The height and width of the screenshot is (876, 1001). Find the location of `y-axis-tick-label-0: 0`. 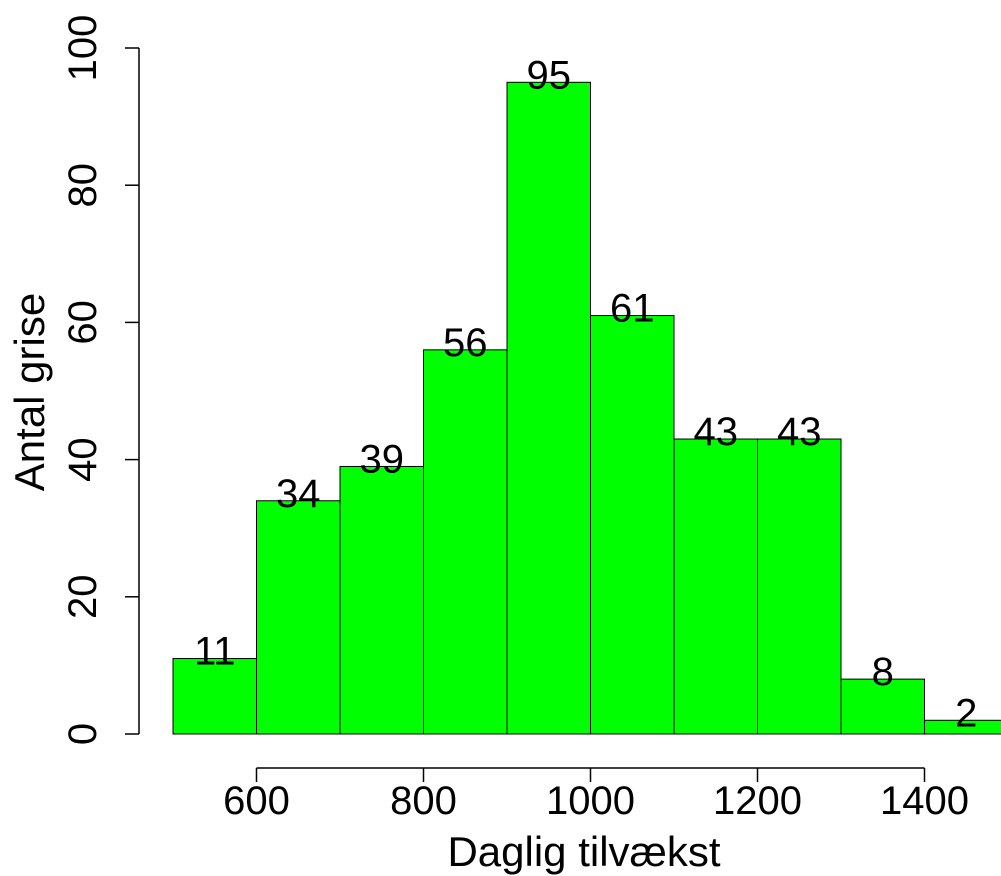

y-axis-tick-label-0: 0 is located at coordinates (83, 734).